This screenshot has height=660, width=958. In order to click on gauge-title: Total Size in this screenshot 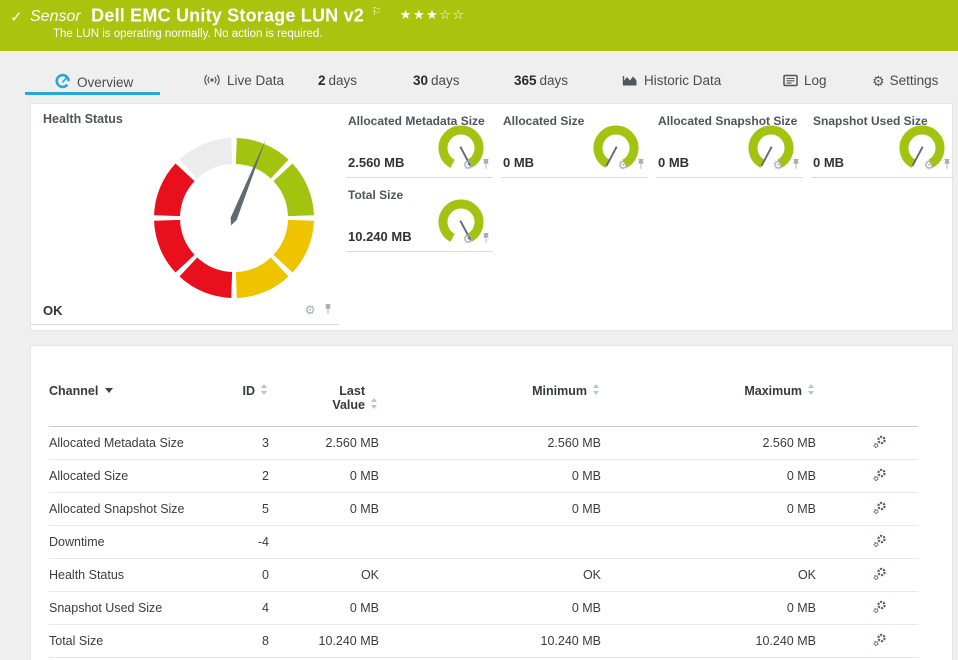, I will do `click(376, 195)`.